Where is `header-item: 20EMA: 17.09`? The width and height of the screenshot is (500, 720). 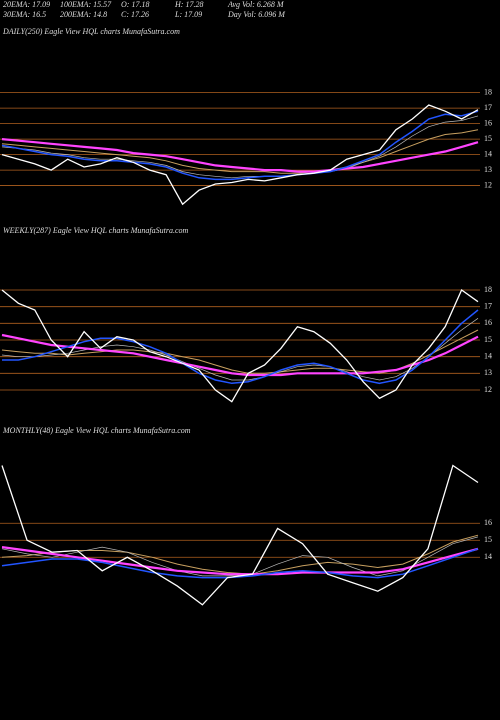 header-item: 20EMA: 17.09 is located at coordinates (26, 4).